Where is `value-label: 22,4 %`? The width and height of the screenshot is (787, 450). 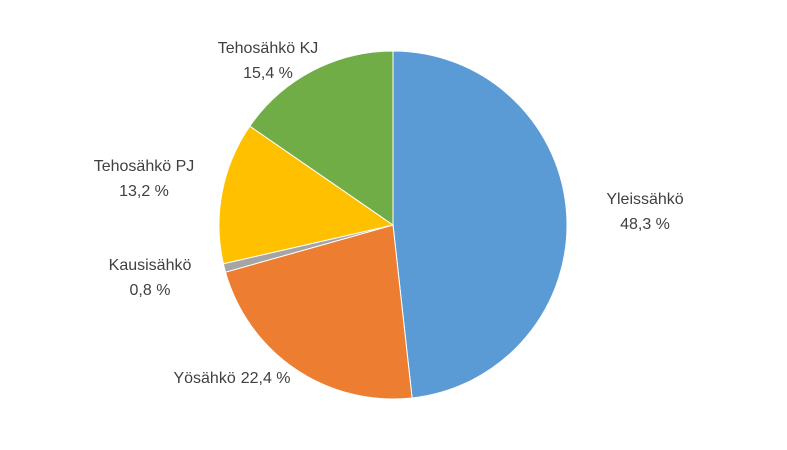 value-label: 22,4 % is located at coordinates (266, 378).